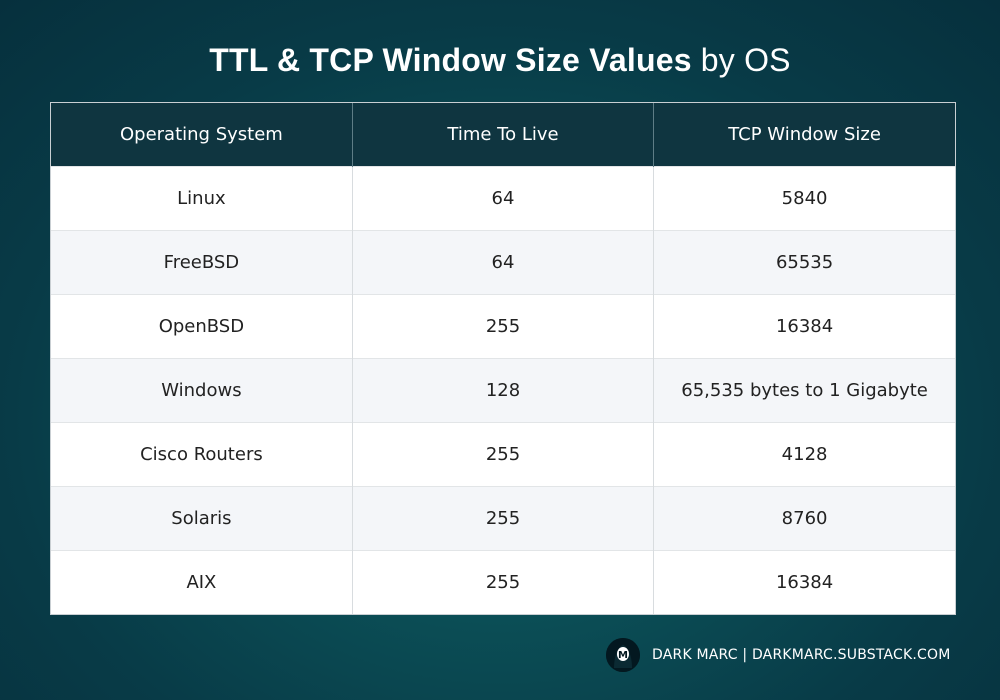 The image size is (1000, 700). I want to click on table-row: FreeBSD 64 65535, so click(503, 262).